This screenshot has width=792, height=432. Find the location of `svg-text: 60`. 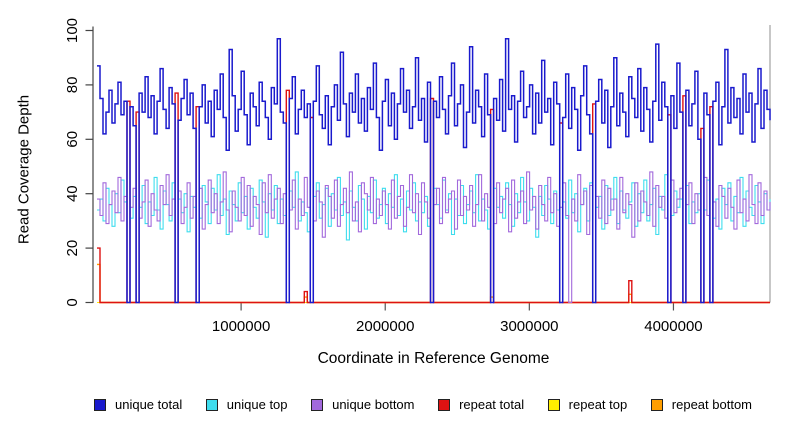

svg-text: 60 is located at coordinates (72, 139).